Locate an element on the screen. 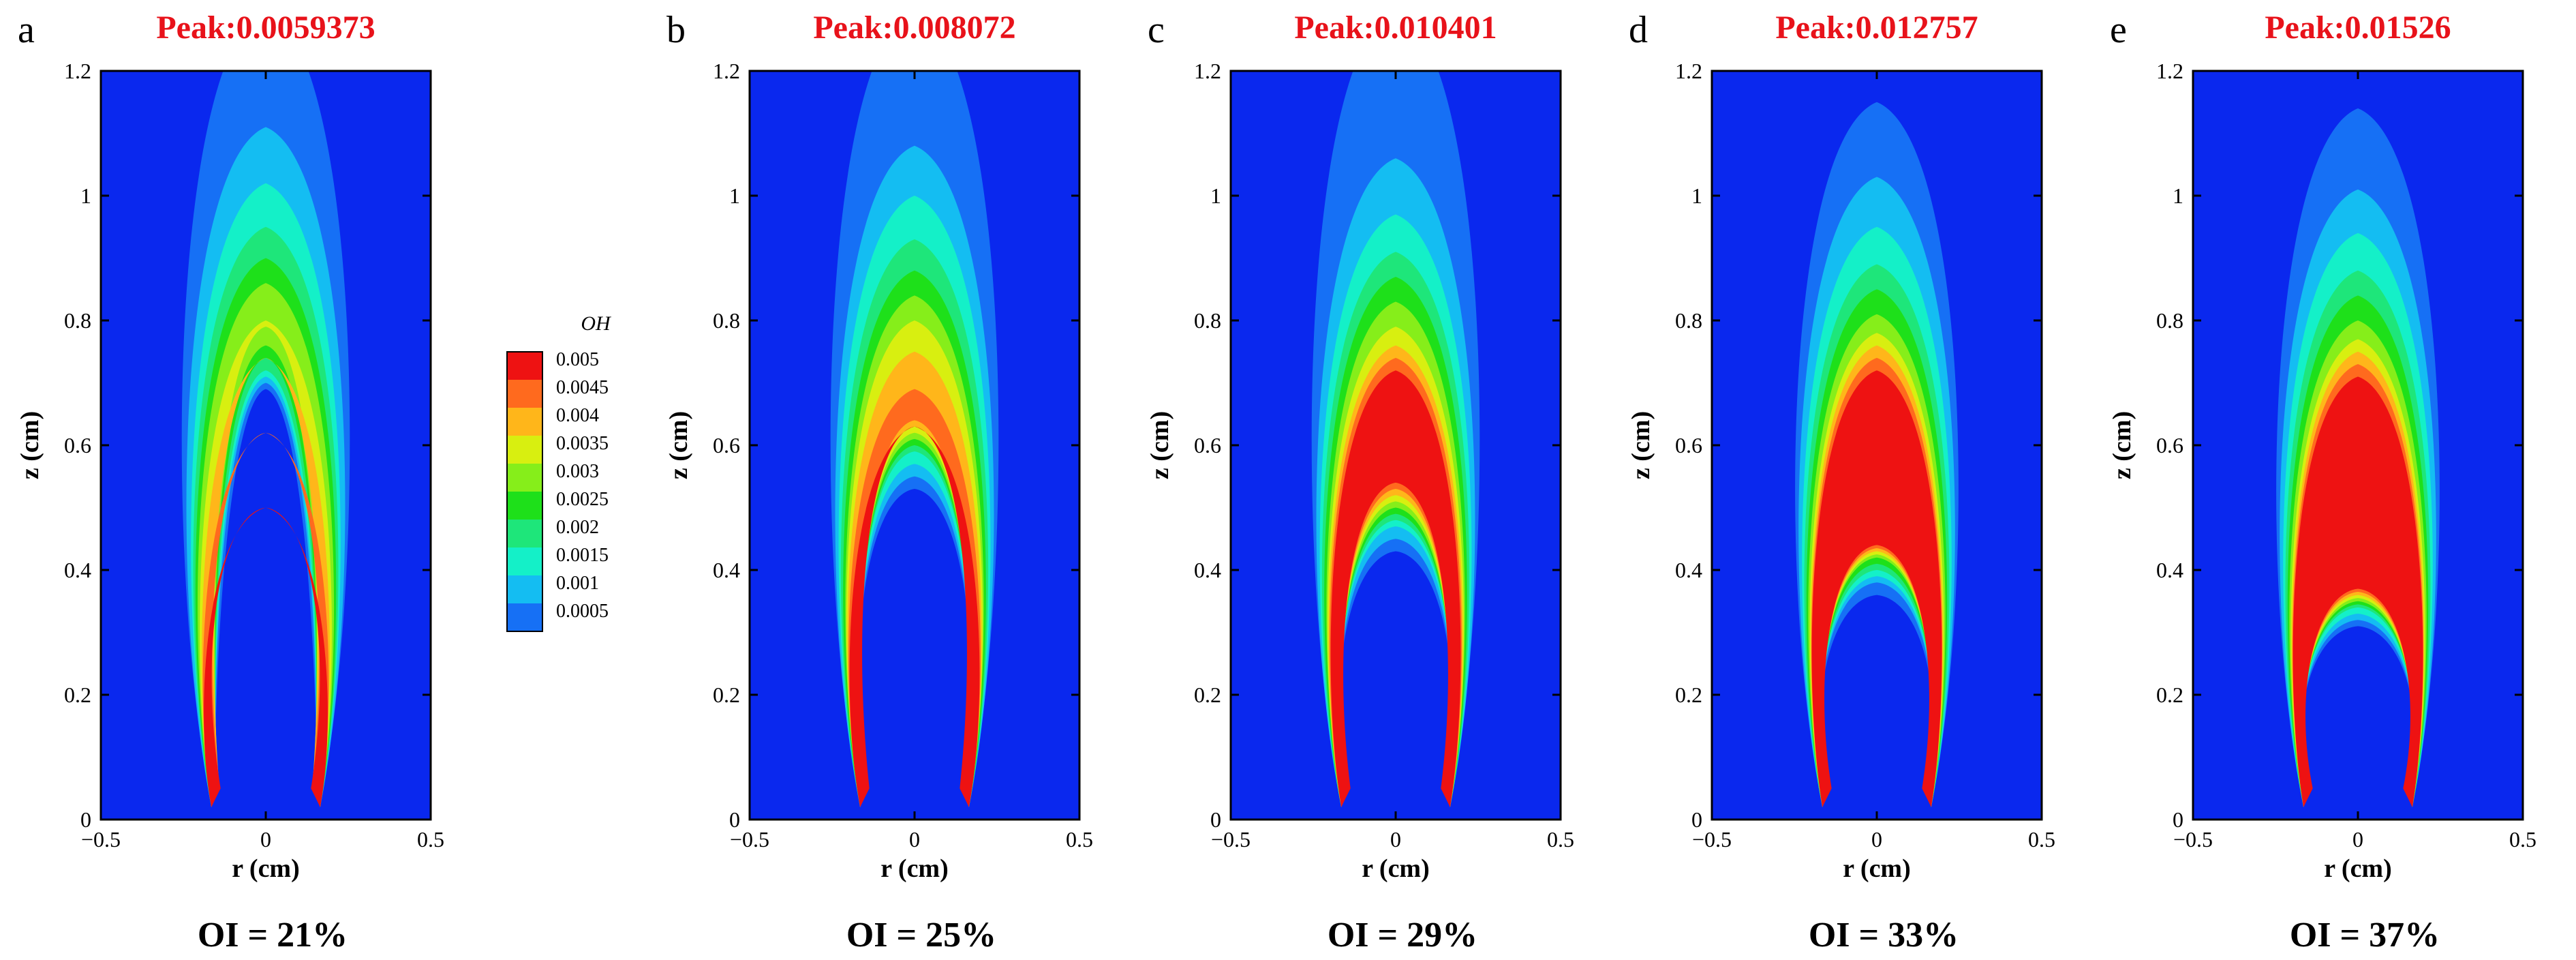 This screenshot has width=2576, height=960. panel-label: c is located at coordinates (1156, 30).